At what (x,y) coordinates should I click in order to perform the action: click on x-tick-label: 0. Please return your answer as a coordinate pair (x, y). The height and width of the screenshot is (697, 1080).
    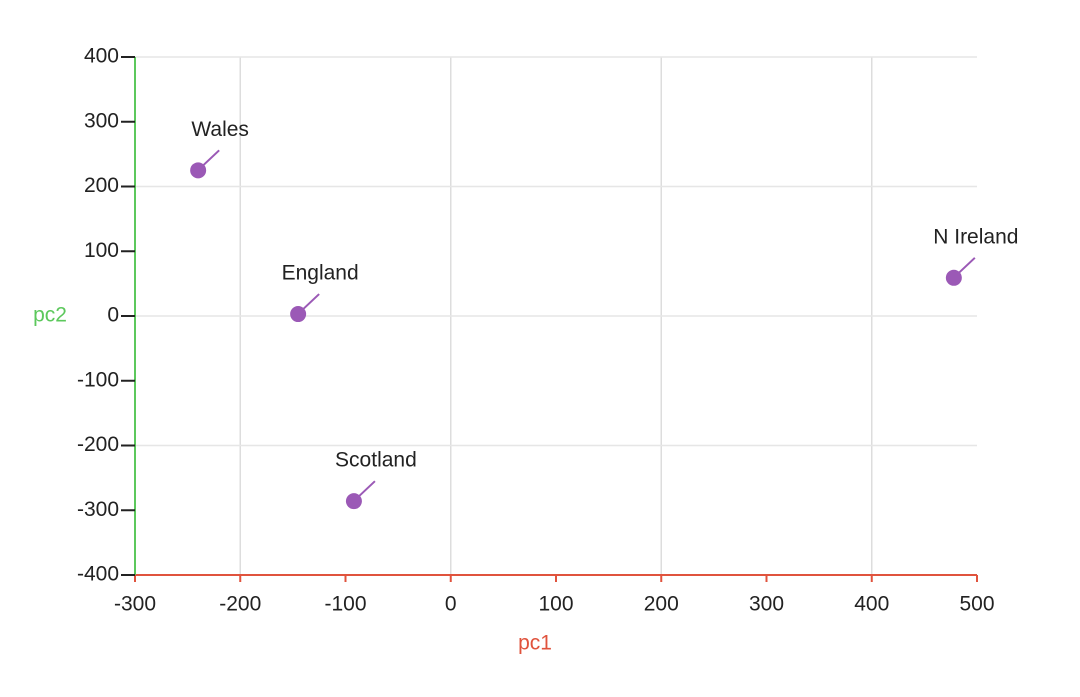
    Looking at the image, I should click on (451, 604).